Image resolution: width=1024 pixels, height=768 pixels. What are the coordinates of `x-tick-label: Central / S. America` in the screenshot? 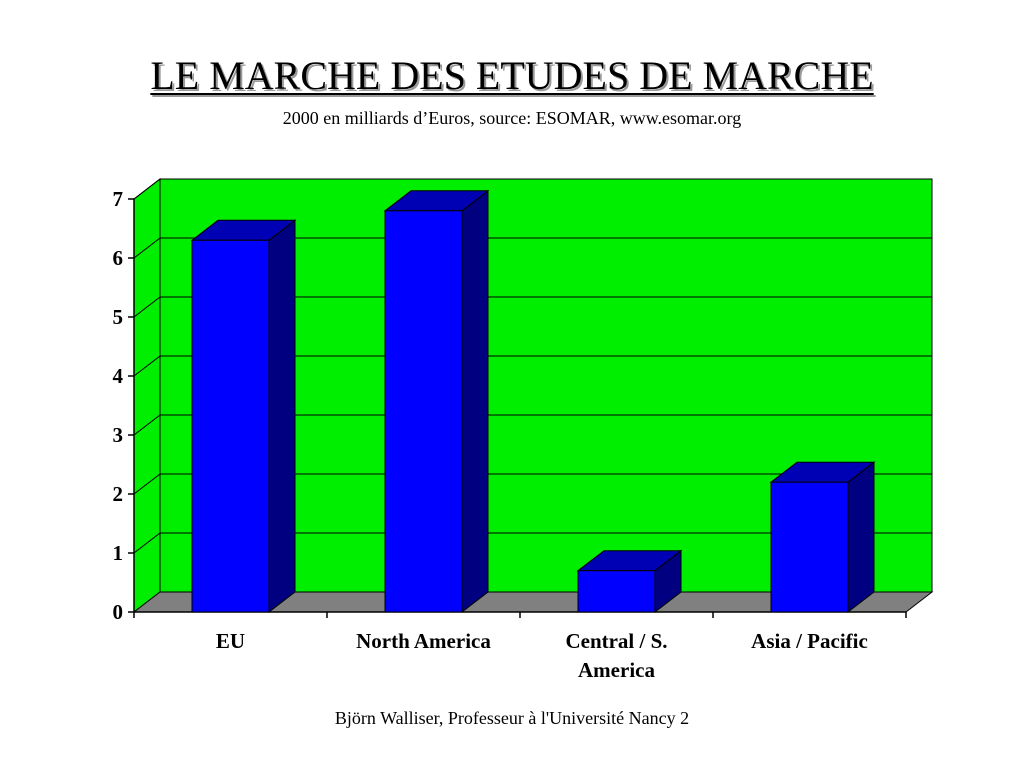 It's located at (616, 655).